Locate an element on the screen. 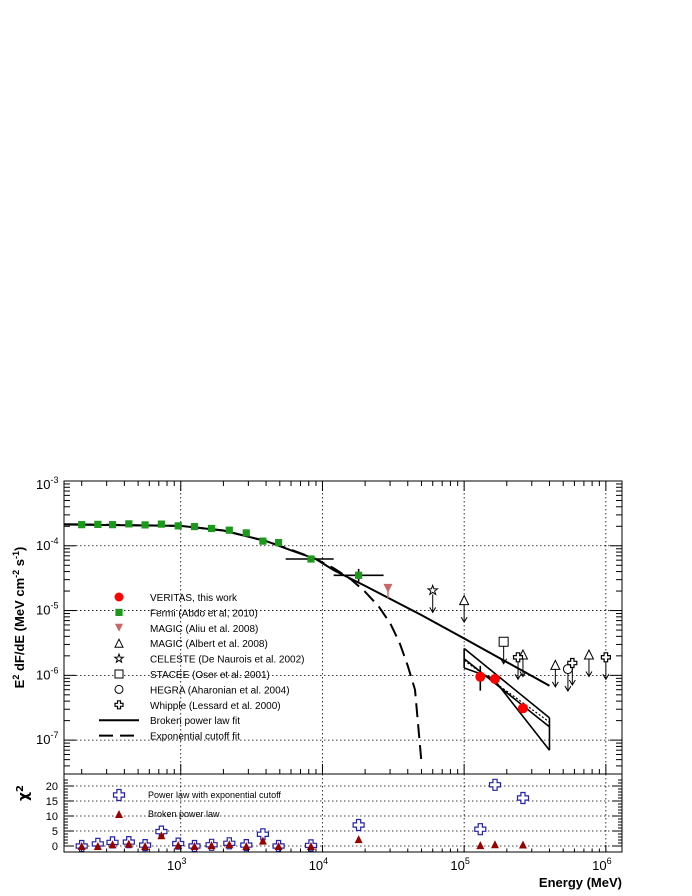 The width and height of the screenshot is (692, 896). y-tick-label-exp: -3 is located at coordinates (54, 480).